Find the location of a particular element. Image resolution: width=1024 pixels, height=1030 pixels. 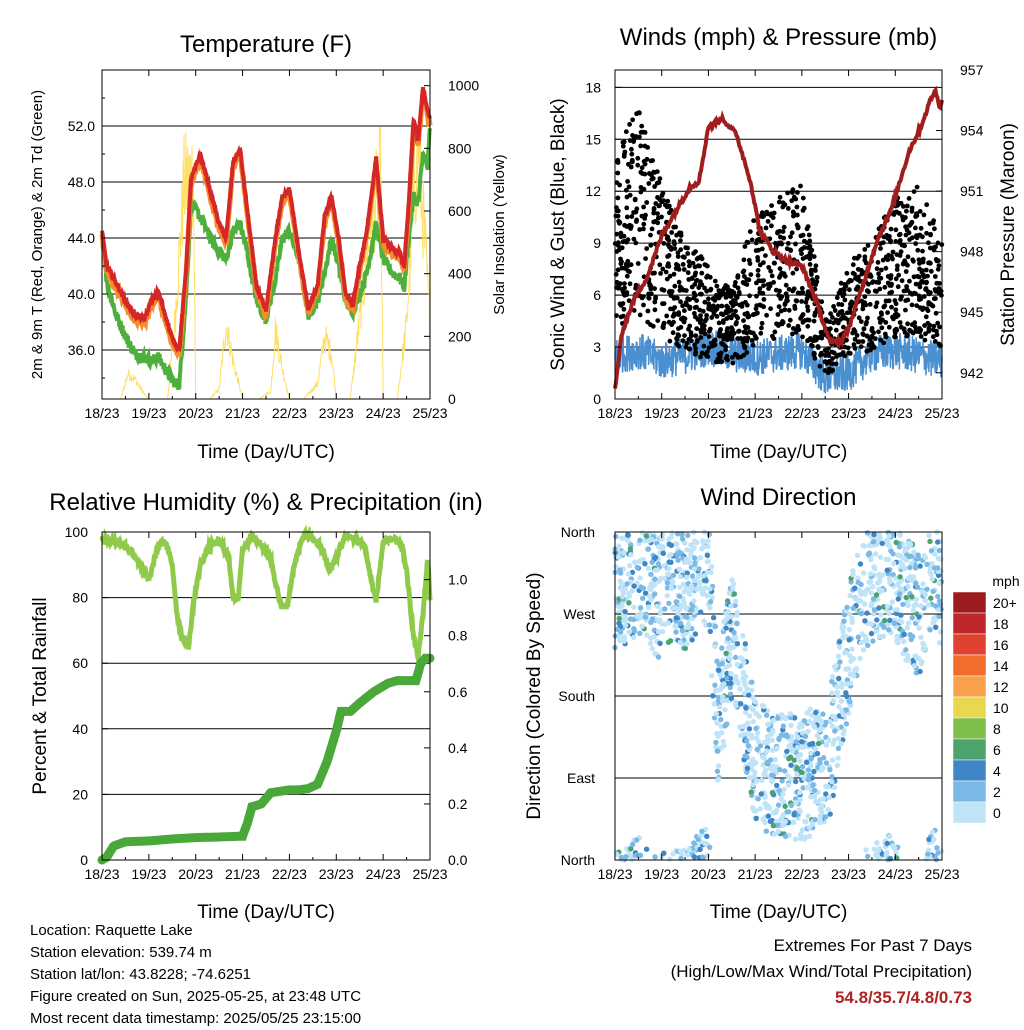

temp-2m-line is located at coordinates (266, 220).